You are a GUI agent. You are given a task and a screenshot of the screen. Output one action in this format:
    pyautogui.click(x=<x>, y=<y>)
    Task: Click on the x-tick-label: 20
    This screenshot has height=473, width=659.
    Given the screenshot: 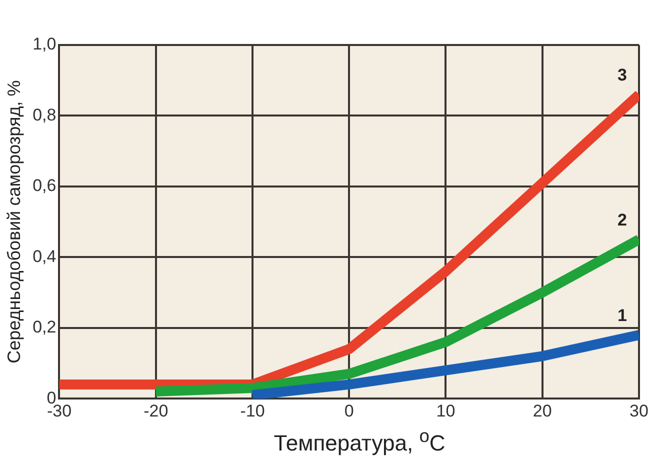 What is the action you would take?
    pyautogui.click(x=542, y=410)
    